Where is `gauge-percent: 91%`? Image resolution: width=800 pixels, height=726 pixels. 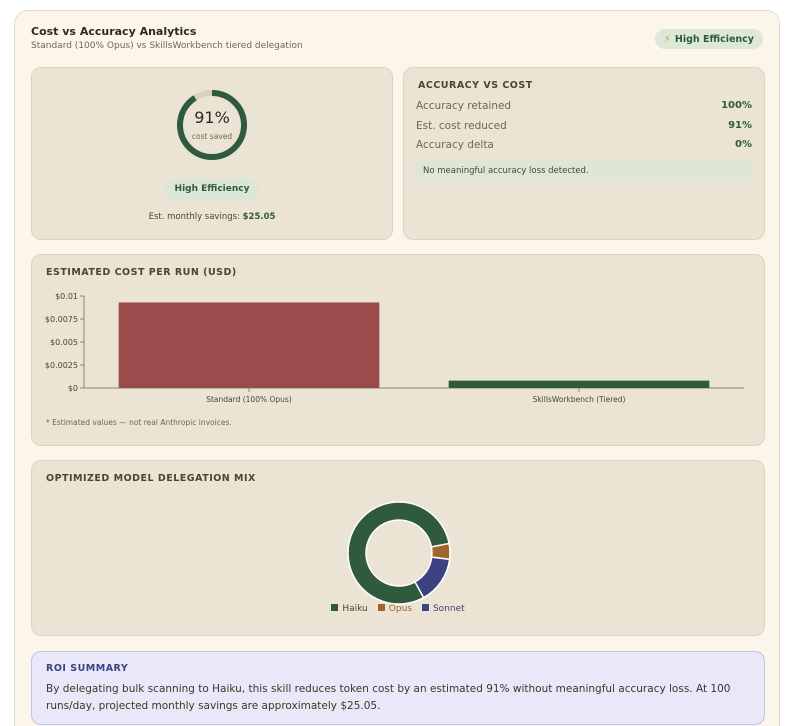
gauge-percent: 91% is located at coordinates (212, 117).